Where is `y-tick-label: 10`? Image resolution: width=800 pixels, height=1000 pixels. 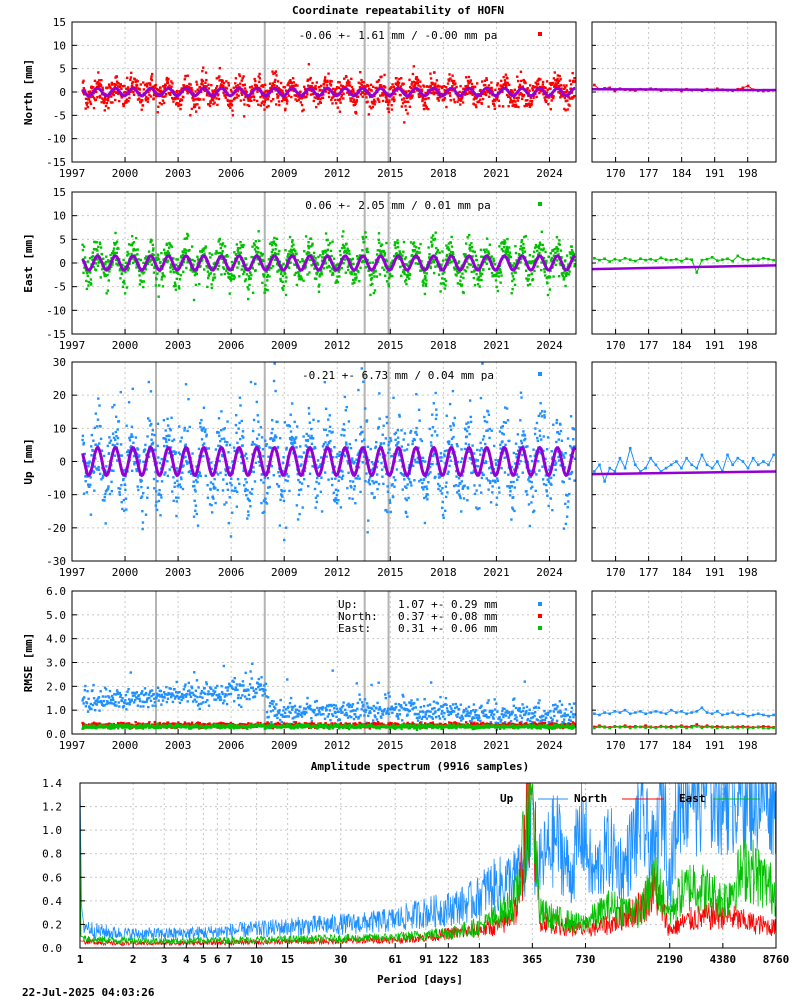 y-tick-label: 10 is located at coordinates (59, 216).